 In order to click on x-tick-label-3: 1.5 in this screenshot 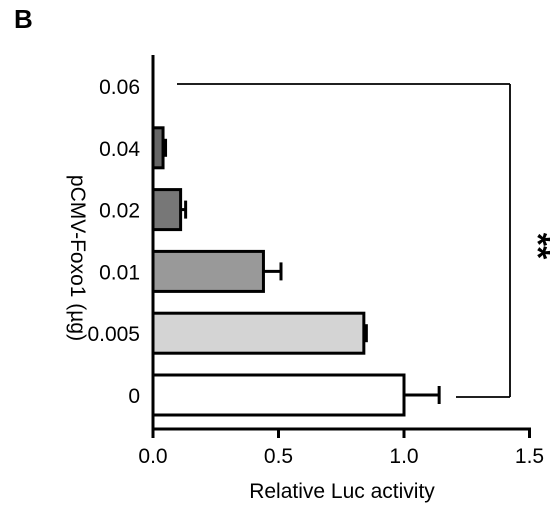, I will do `click(529, 456)`.